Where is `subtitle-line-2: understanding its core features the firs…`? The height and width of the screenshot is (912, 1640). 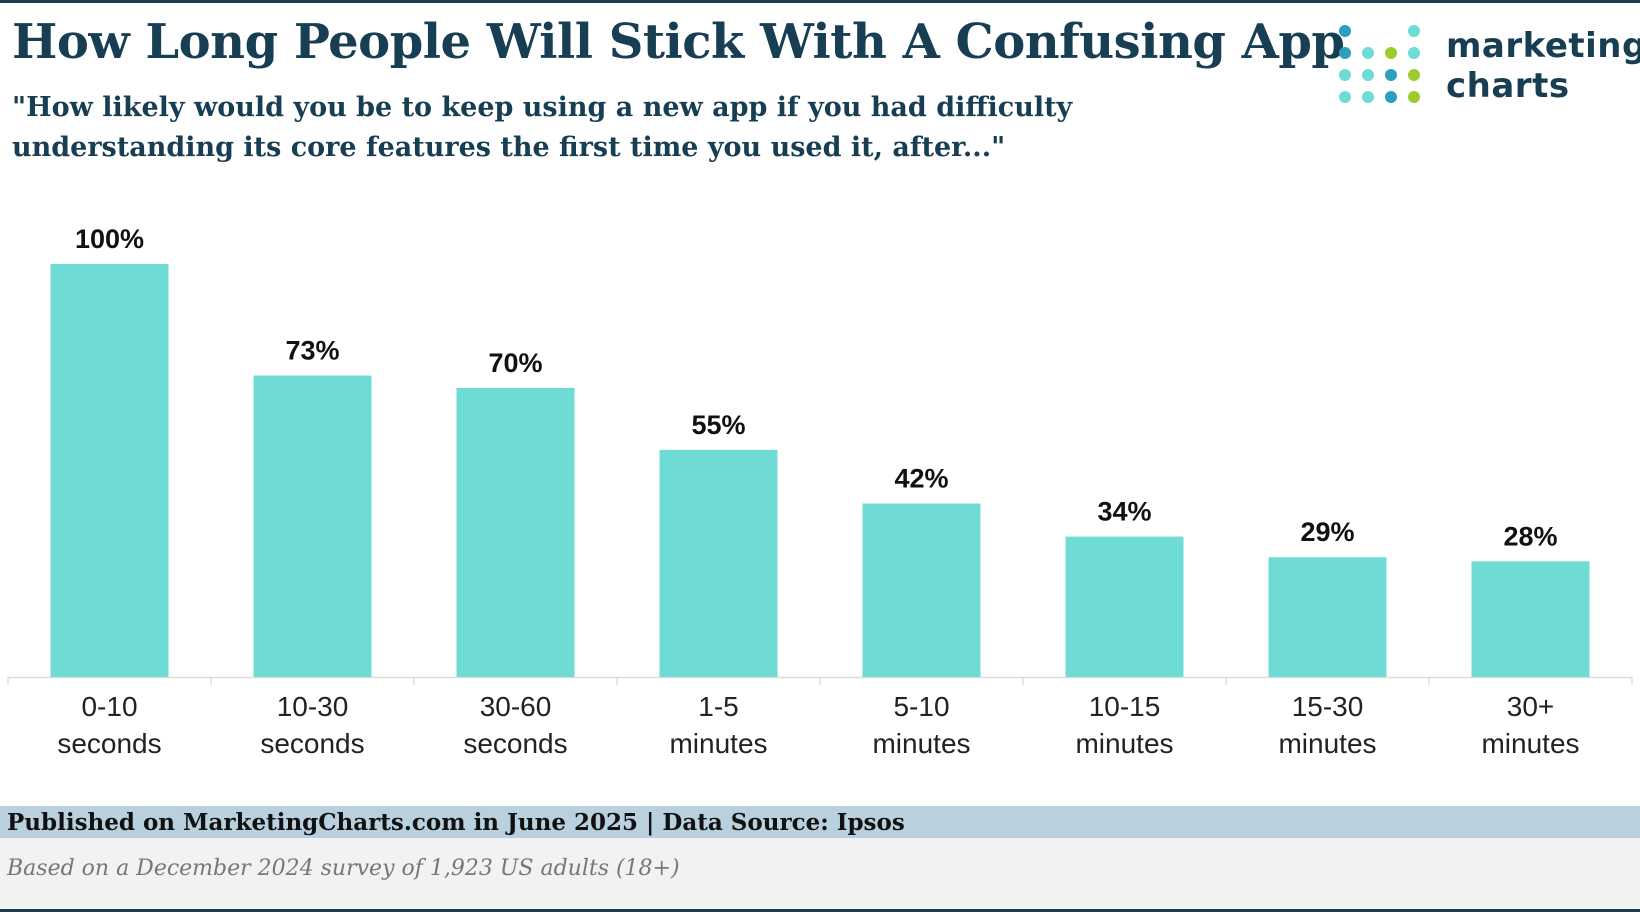 subtitle-line-2: understanding its core features the firs… is located at coordinates (509, 147).